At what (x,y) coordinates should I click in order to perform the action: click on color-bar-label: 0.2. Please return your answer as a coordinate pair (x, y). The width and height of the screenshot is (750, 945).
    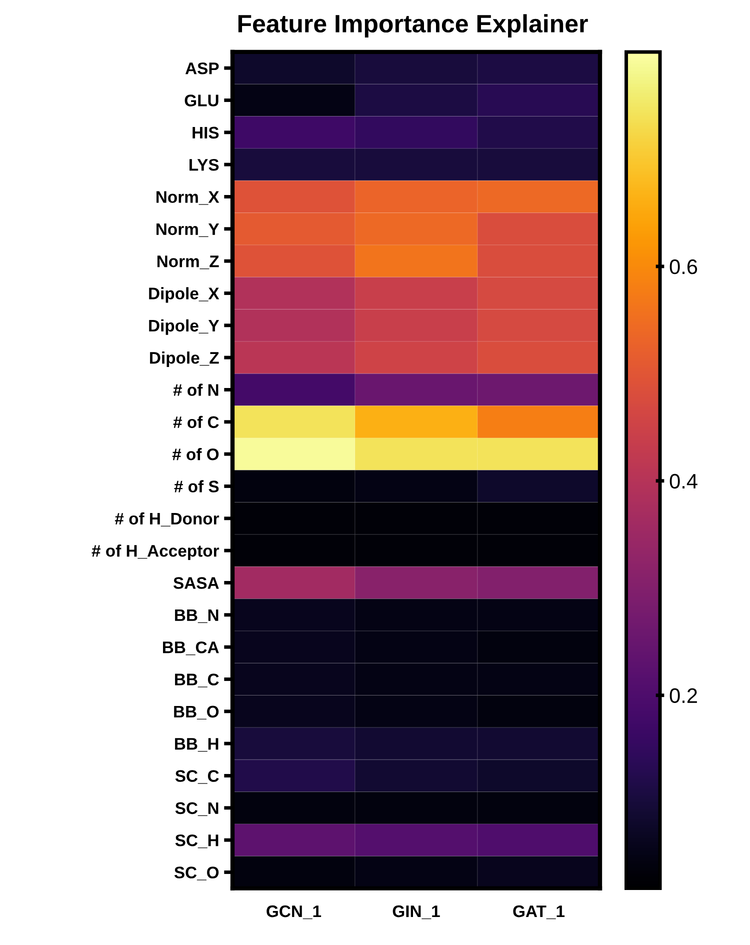
    Looking at the image, I should click on (683, 696).